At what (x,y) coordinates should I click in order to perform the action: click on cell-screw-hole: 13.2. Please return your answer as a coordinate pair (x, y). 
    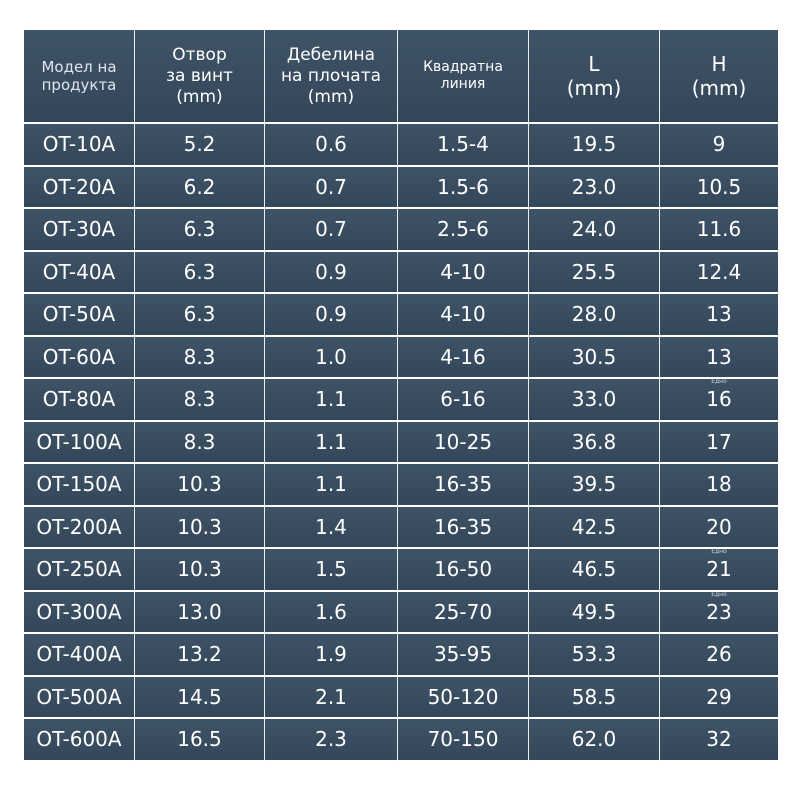
    Looking at the image, I should click on (200, 655).